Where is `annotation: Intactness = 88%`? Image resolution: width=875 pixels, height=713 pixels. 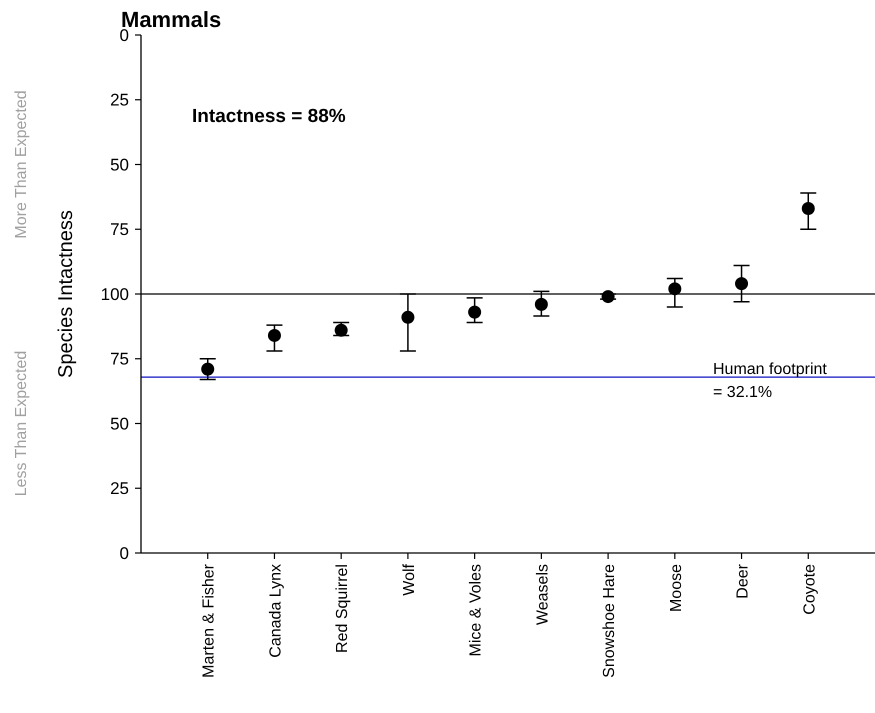
annotation: Intactness = 88% is located at coordinates (269, 116).